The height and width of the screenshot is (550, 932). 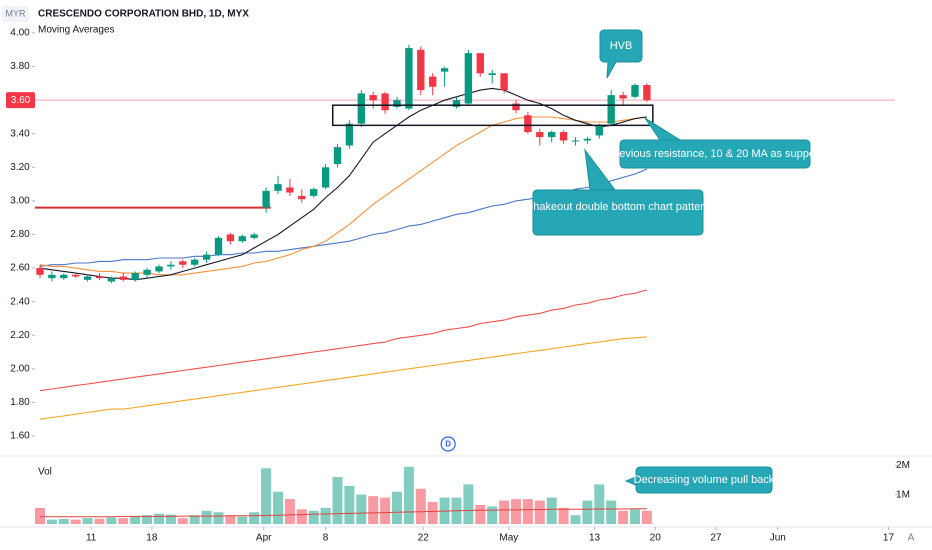 I want to click on x-tick-label: 27, so click(x=716, y=538).